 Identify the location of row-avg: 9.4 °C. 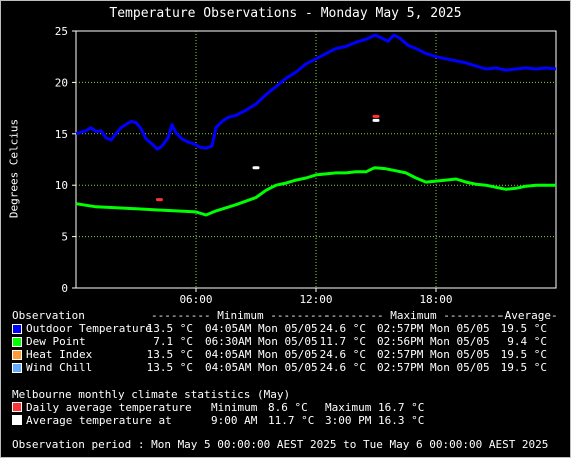
(527, 341).